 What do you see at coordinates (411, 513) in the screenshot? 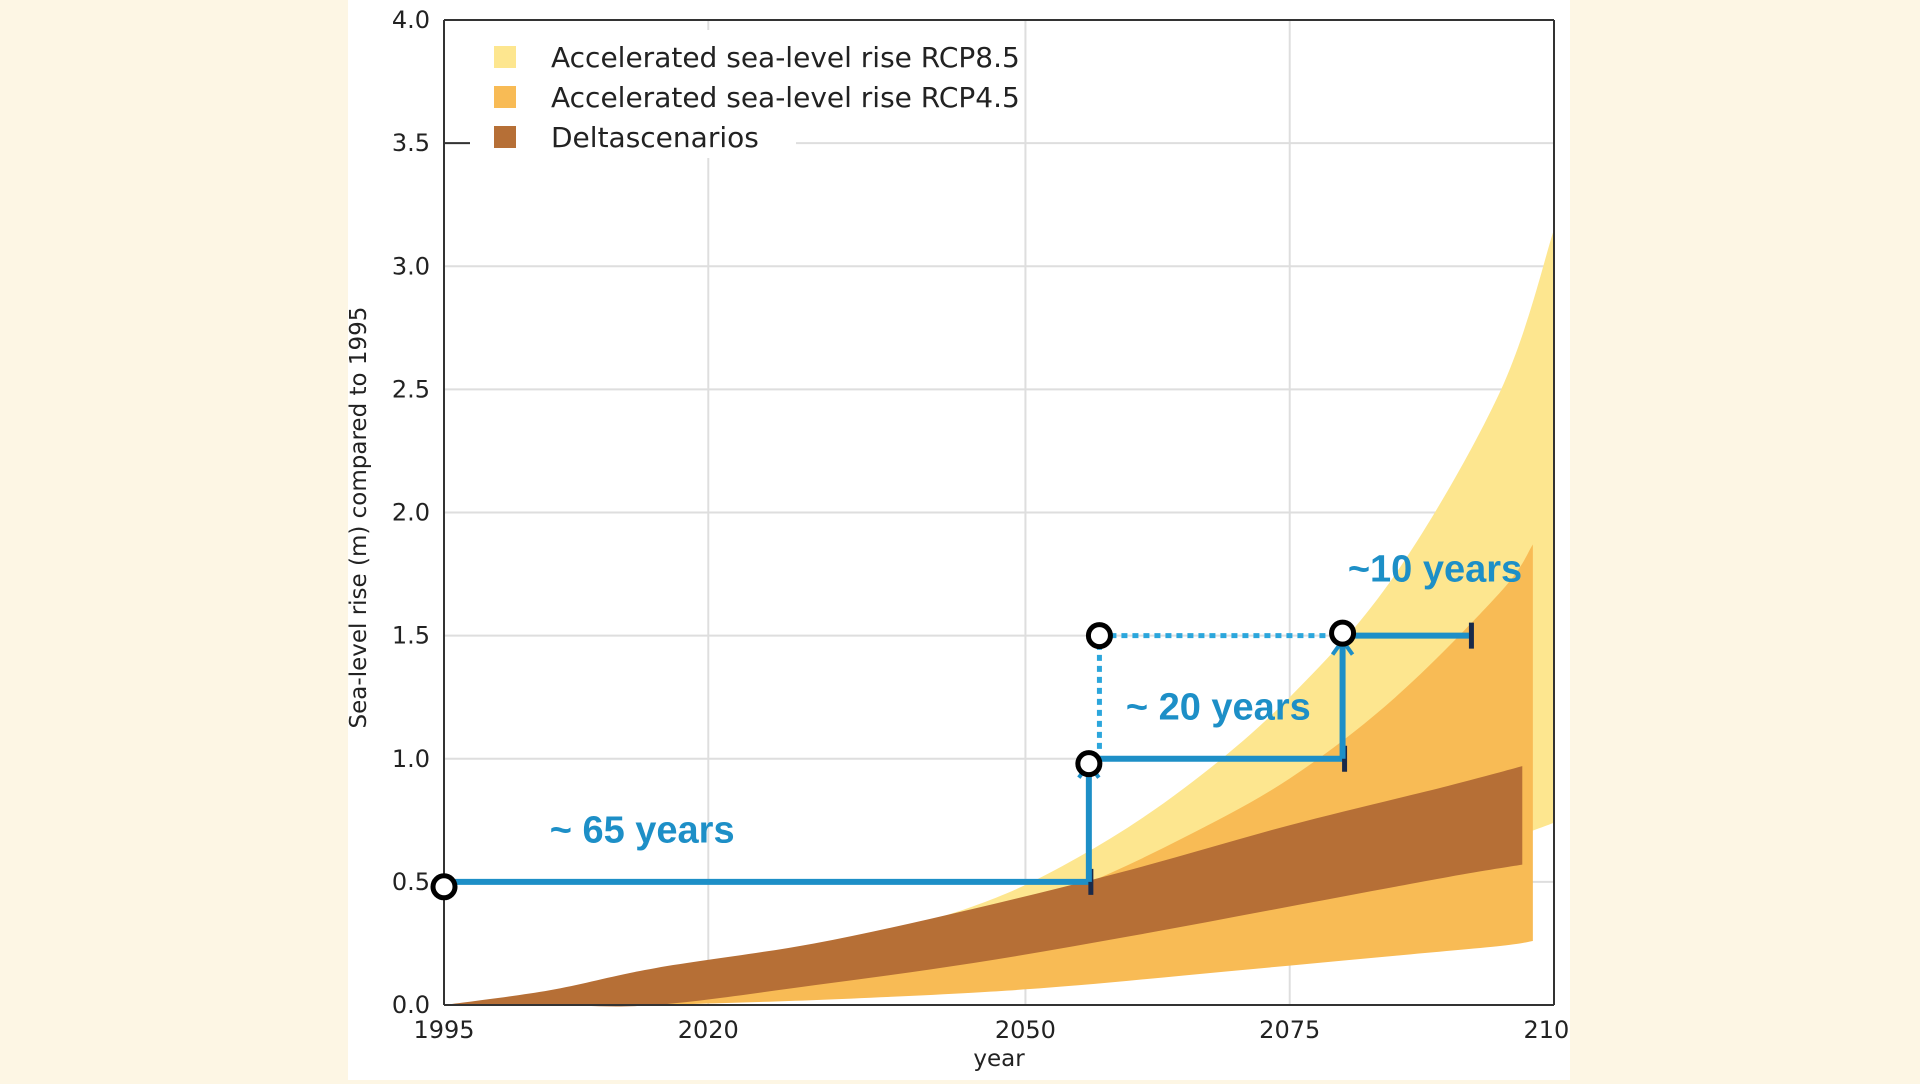
I see `y-tick-label-2.0: 2.0` at bounding box center [411, 513].